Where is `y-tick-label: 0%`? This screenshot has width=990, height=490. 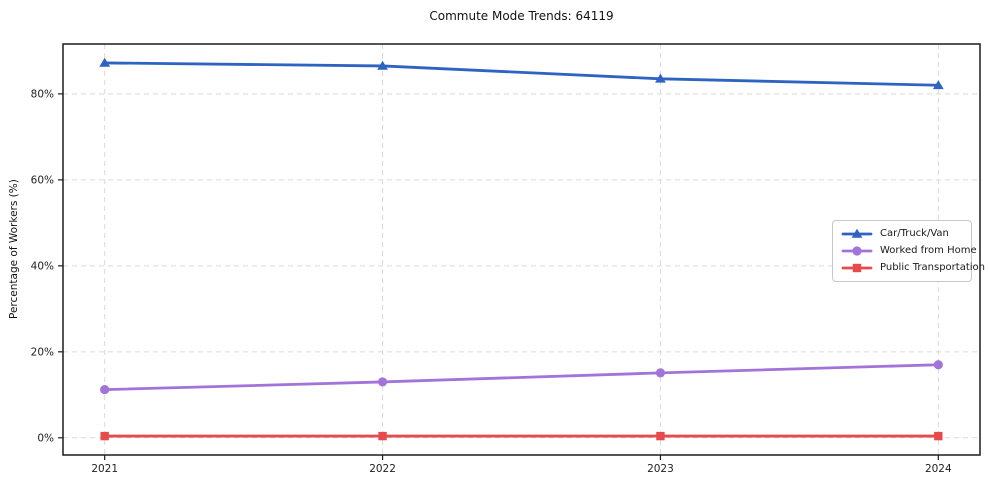 y-tick-label: 0% is located at coordinates (45, 438).